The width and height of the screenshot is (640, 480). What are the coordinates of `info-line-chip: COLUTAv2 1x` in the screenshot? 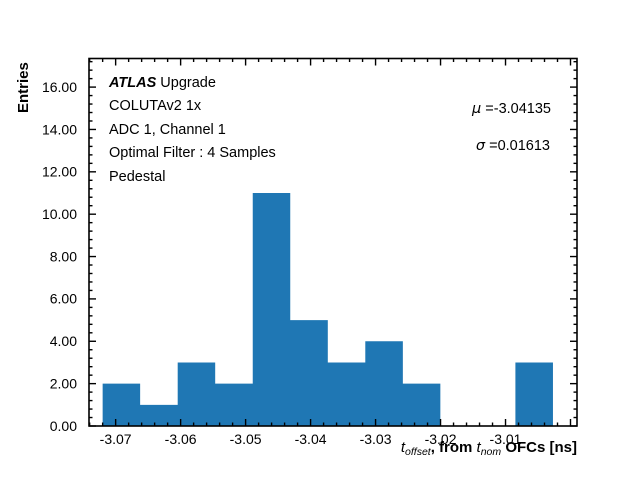 It's located at (155, 106).